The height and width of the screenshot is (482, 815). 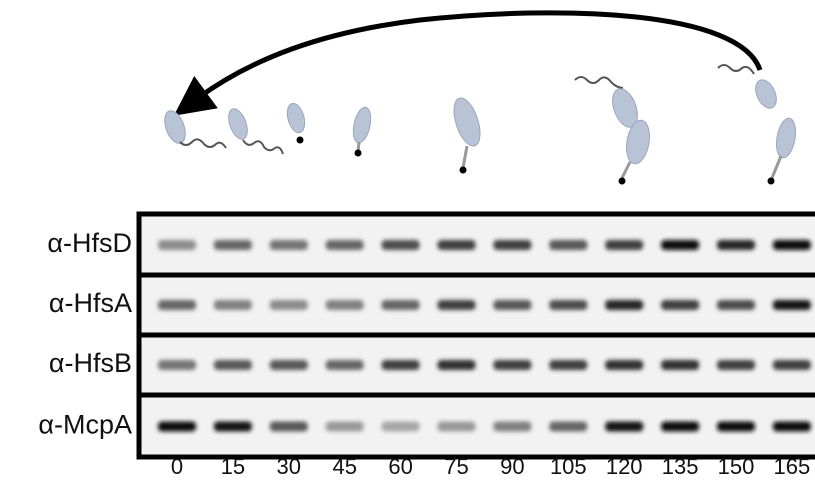 What do you see at coordinates (456, 466) in the screenshot?
I see `time-label: 75` at bounding box center [456, 466].